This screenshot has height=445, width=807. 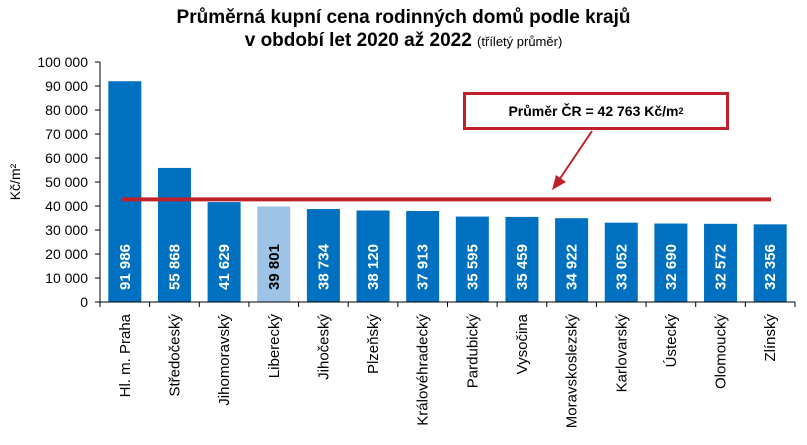 I want to click on category-label: Zlínský, so click(x=770, y=338).